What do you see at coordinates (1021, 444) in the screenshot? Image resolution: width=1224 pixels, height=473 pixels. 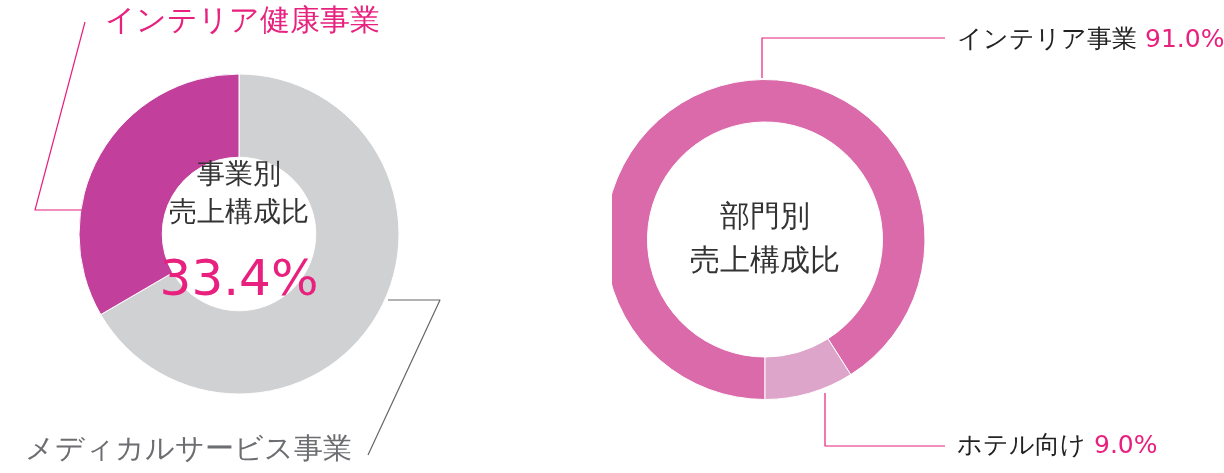 I see `slice-label: ホテル向け` at bounding box center [1021, 444].